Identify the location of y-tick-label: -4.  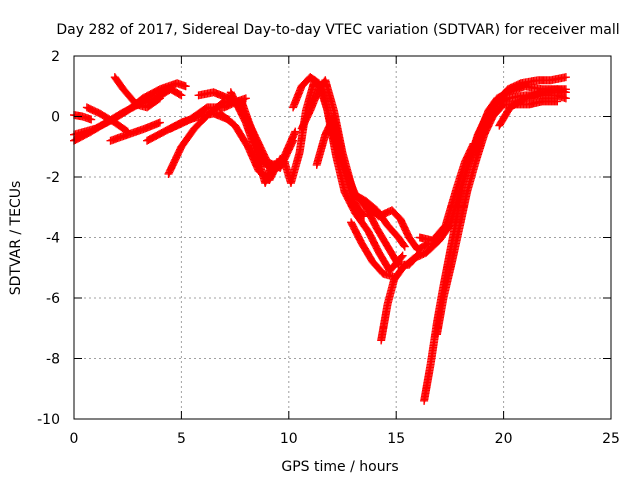
(53, 239).